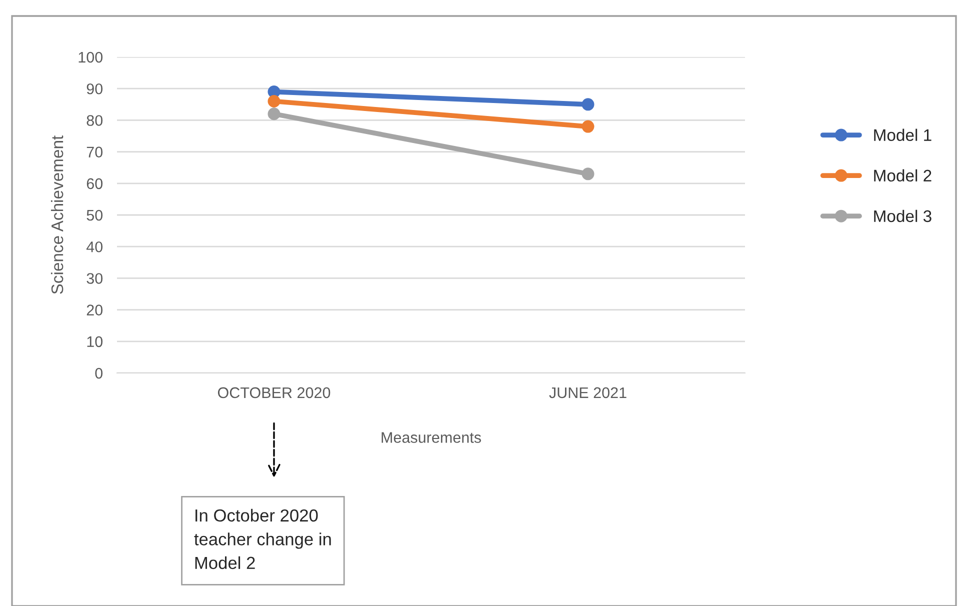  Describe the element at coordinates (94, 278) in the screenshot. I see `y-tick-label: 30` at that location.